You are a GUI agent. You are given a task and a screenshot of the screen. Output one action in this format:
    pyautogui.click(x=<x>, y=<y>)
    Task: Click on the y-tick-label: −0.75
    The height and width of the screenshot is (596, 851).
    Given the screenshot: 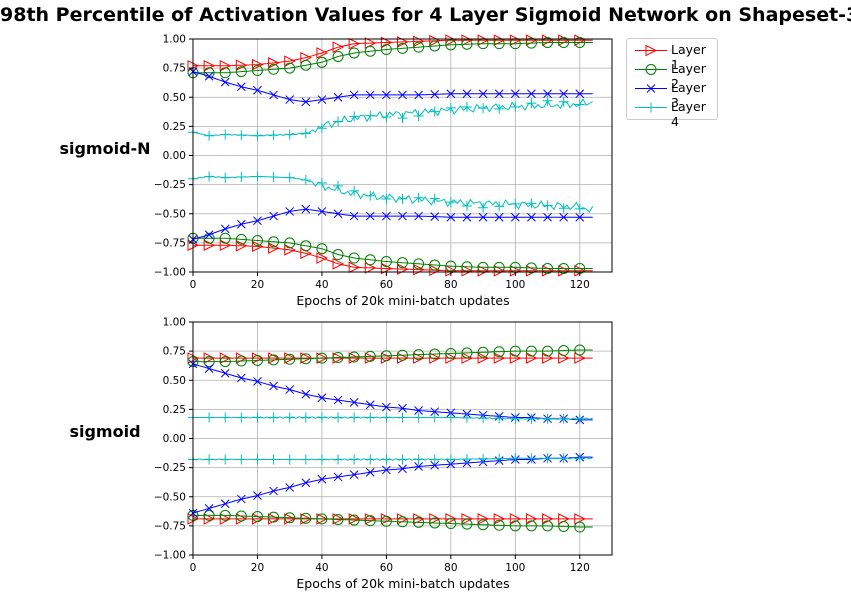 What is the action you would take?
    pyautogui.click(x=170, y=243)
    